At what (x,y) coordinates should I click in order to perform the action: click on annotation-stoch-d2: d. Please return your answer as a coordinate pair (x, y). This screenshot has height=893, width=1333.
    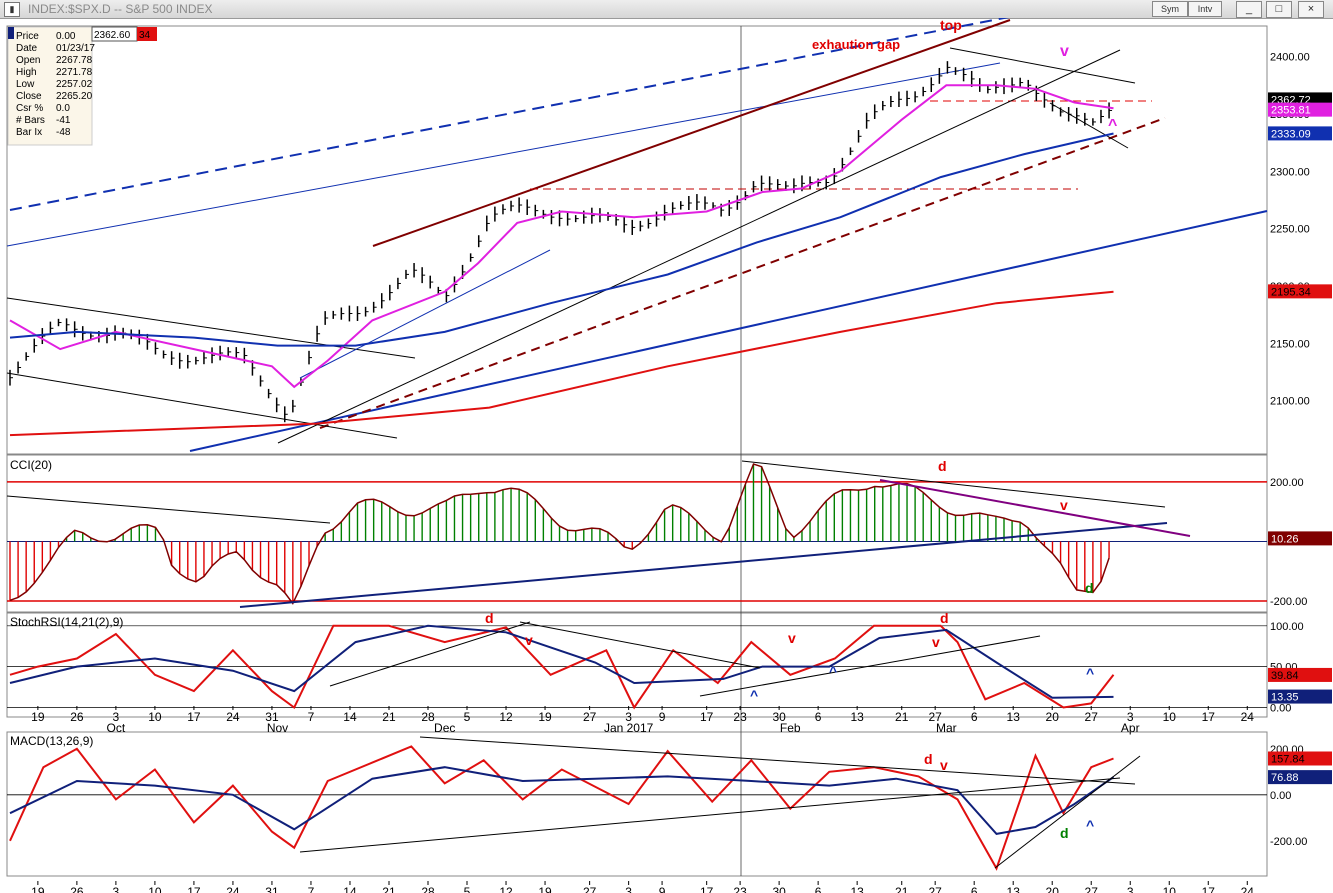
    Looking at the image, I should click on (944, 618).